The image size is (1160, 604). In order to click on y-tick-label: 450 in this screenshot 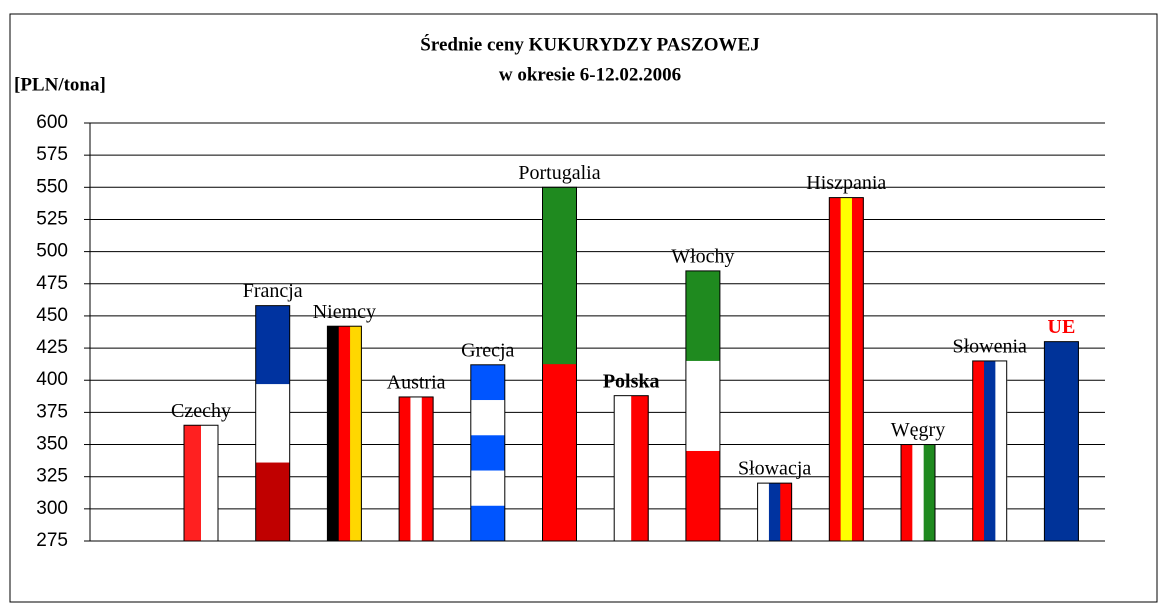, I will do `click(52, 315)`.